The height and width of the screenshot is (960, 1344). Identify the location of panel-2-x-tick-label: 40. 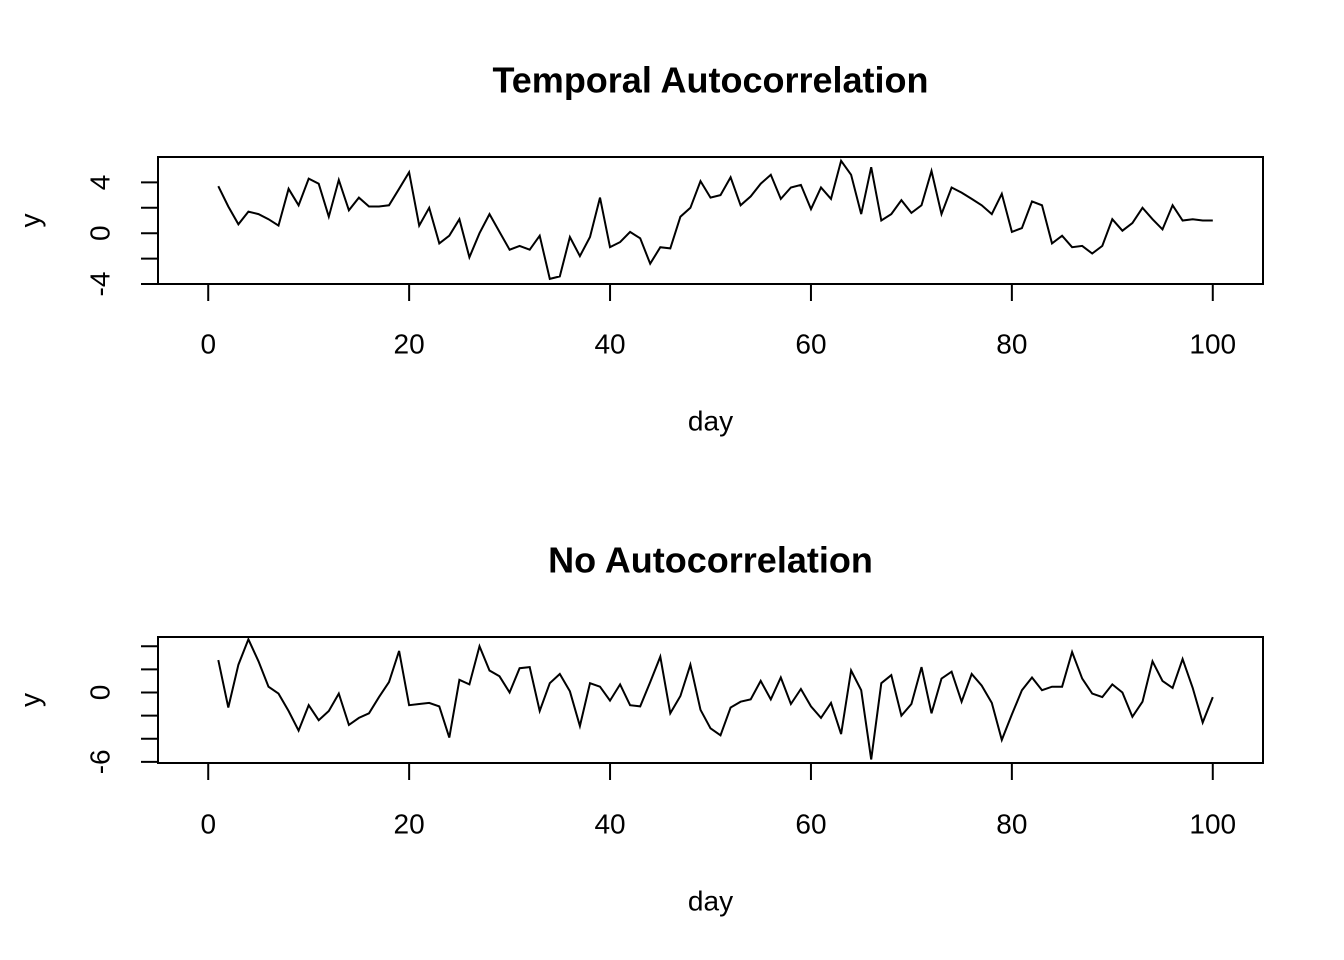
(609, 824).